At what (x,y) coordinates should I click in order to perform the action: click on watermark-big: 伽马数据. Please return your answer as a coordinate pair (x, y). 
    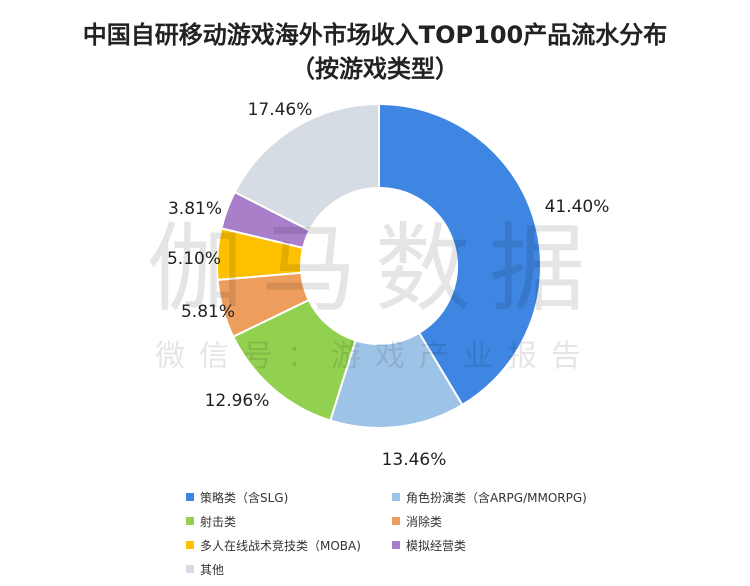
    Looking at the image, I should click on (375, 269).